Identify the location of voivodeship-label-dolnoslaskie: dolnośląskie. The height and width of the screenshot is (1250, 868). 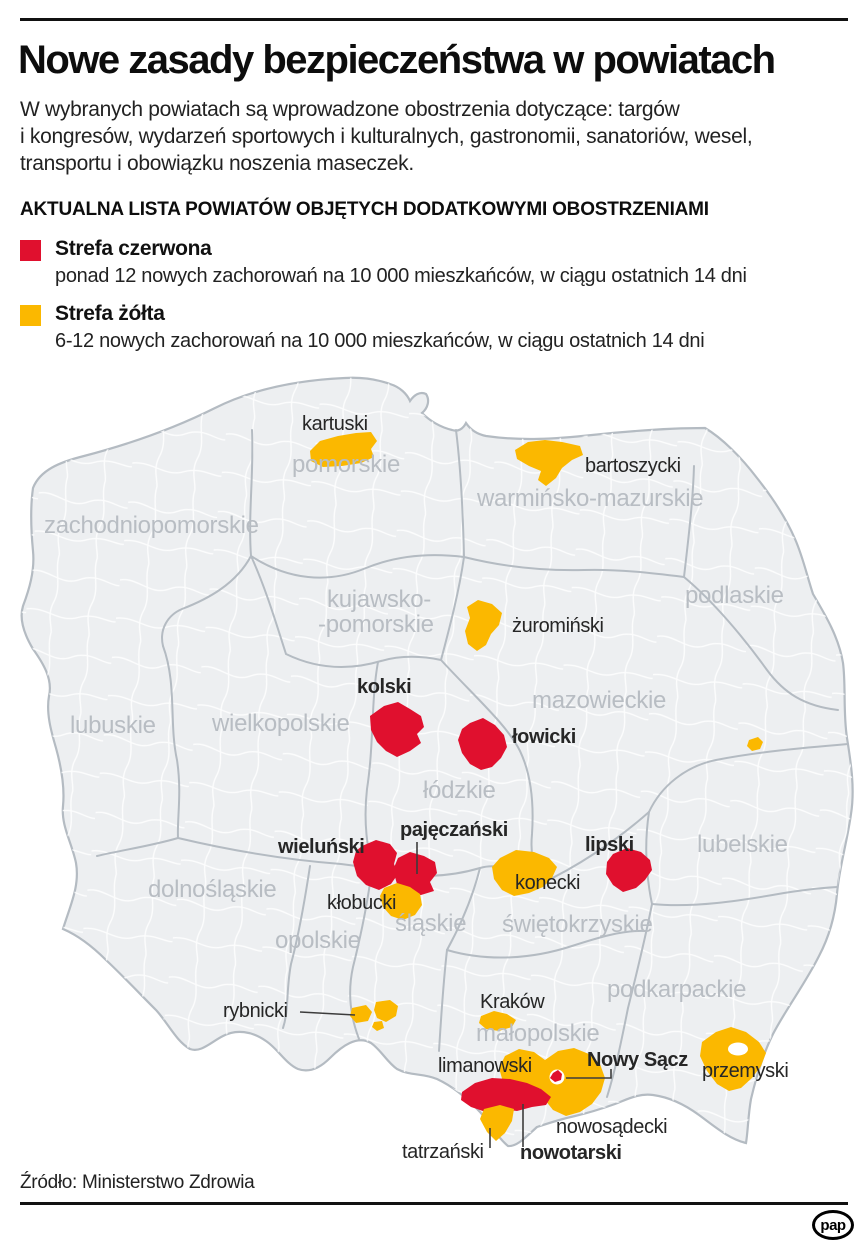
(212, 889).